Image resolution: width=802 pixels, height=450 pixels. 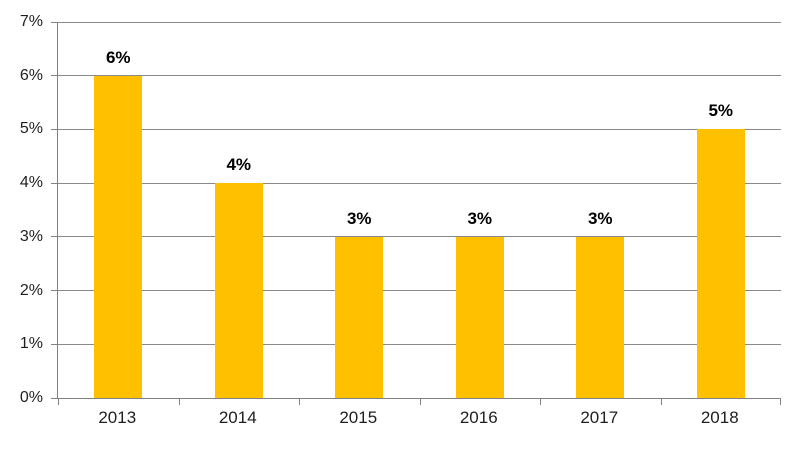 I want to click on x-axis-tick-label: 2015, so click(x=358, y=417).